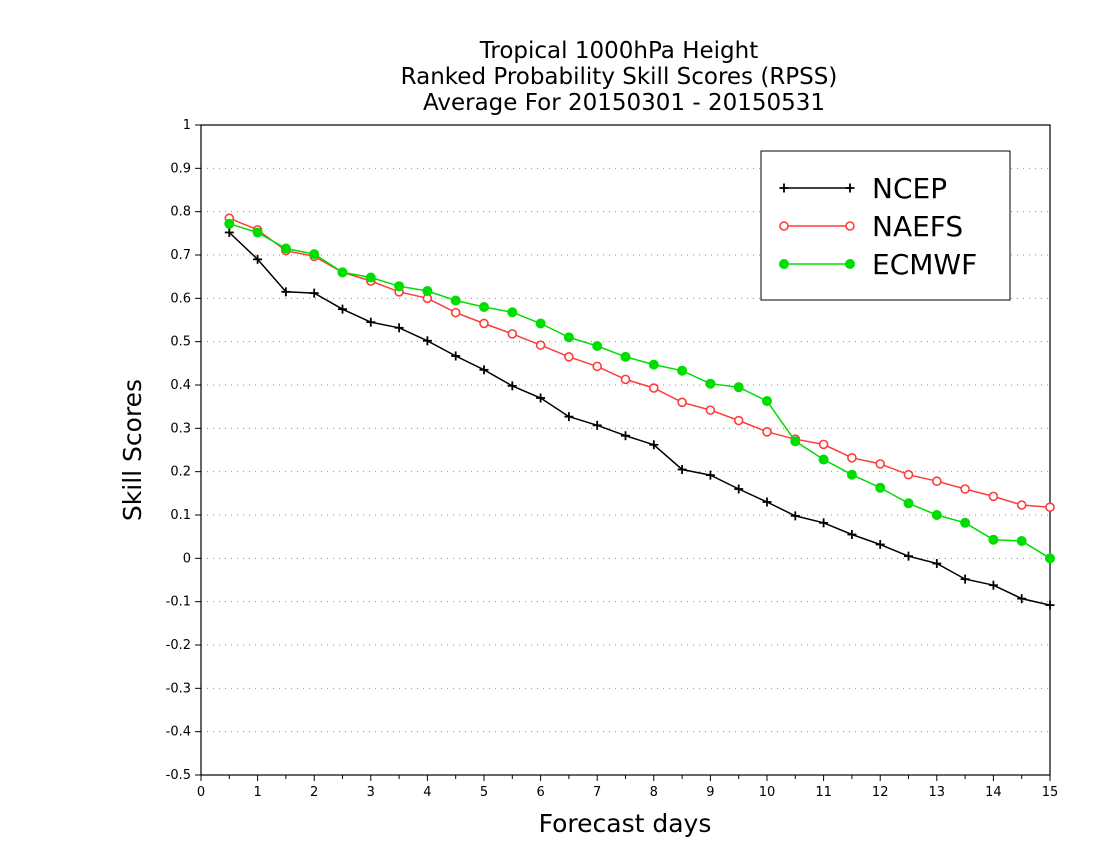 The height and width of the screenshot is (850, 1100). Describe the element at coordinates (710, 792) in the screenshot. I see `x-tick-label: 9` at that location.